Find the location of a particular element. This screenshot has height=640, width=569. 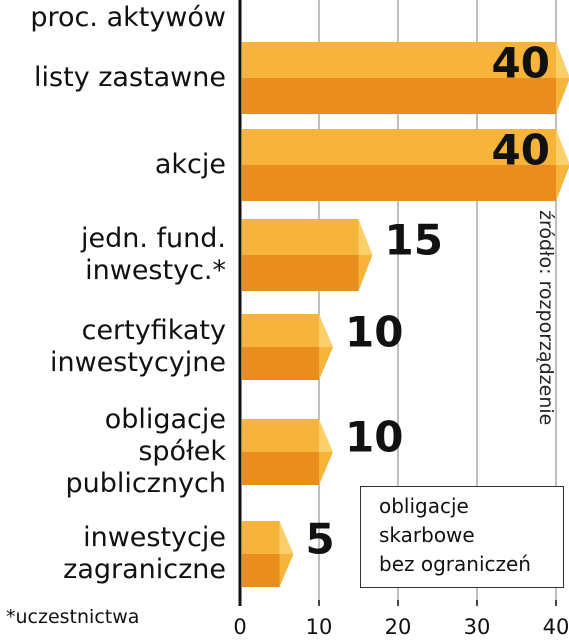

category-label: akcje is located at coordinates (190, 164).